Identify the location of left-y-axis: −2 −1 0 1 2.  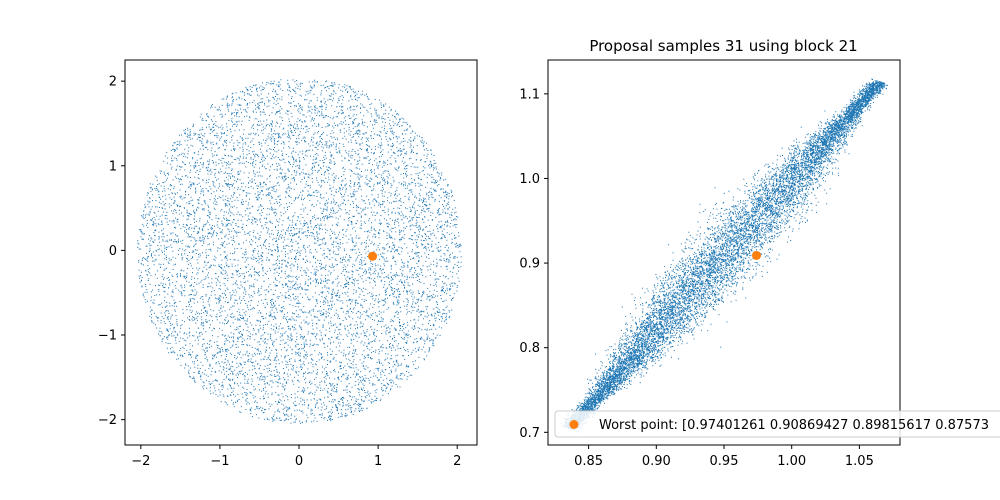
(111, 251).